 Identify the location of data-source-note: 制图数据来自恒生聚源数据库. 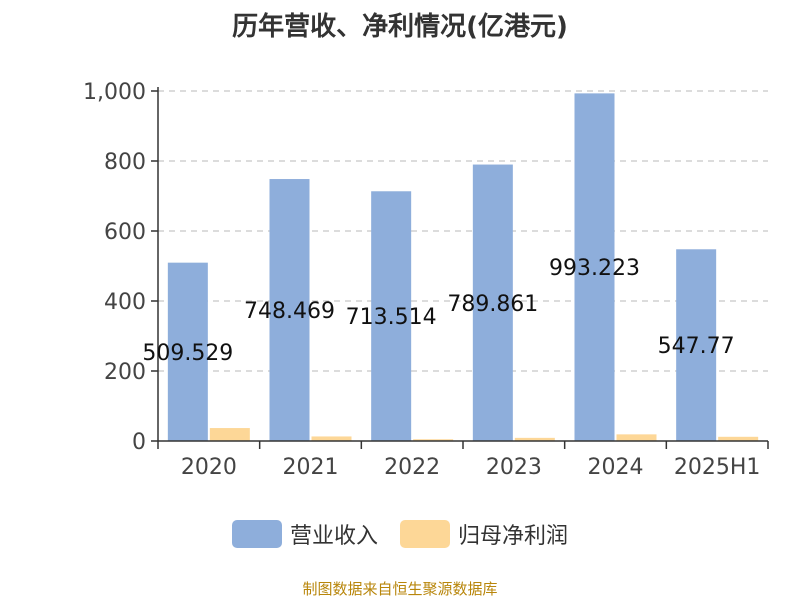
(400, 589).